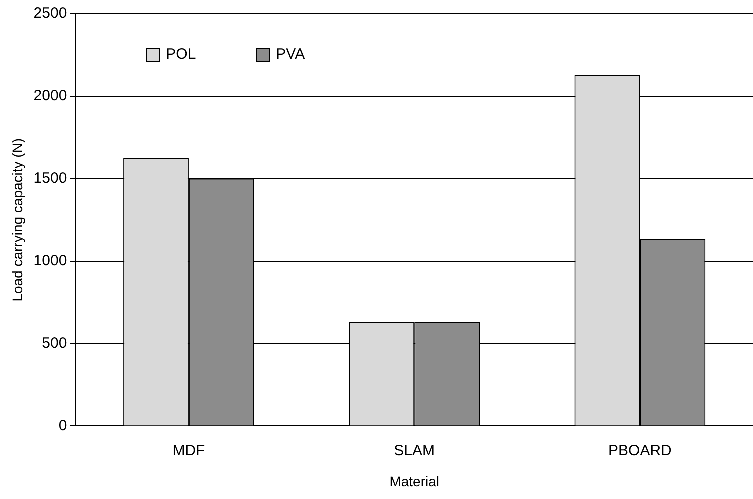  What do you see at coordinates (415, 451) in the screenshot?
I see `x-tick-label: SLAM` at bounding box center [415, 451].